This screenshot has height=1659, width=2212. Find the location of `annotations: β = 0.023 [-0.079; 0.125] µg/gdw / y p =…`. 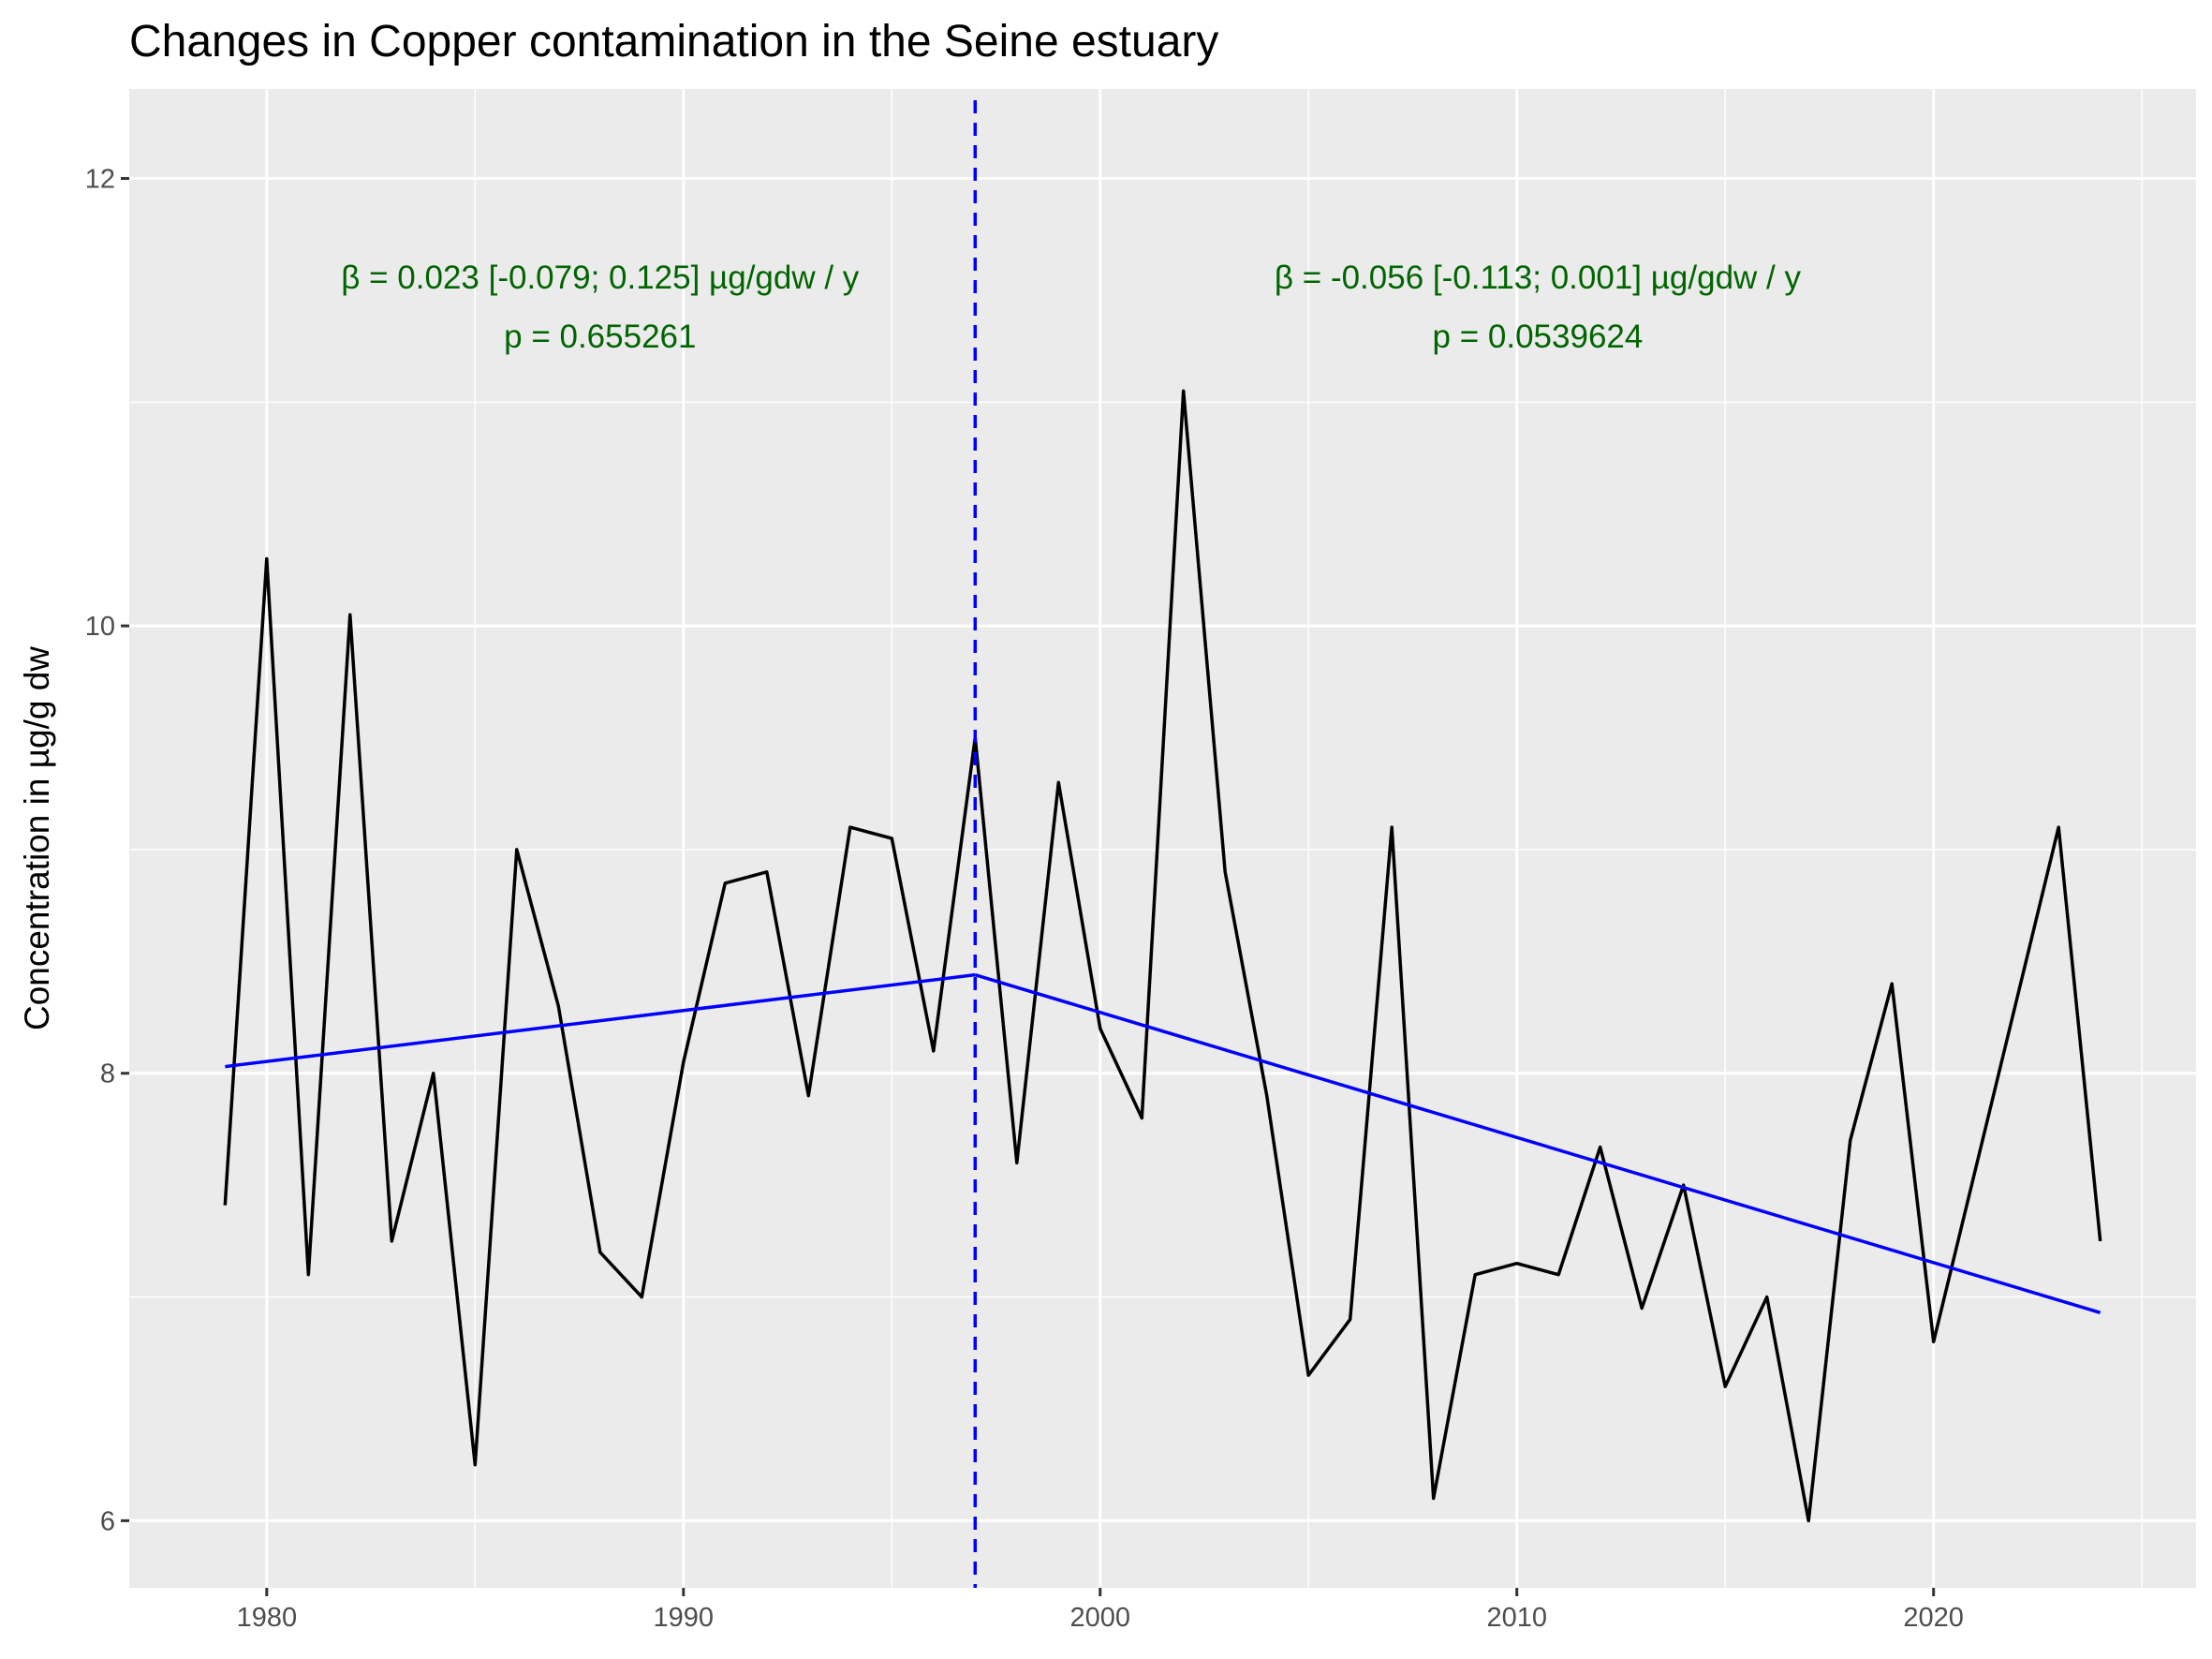

annotations: β = 0.023 [-0.079; 0.125] µg/gdw / y p =… is located at coordinates (1071, 307).